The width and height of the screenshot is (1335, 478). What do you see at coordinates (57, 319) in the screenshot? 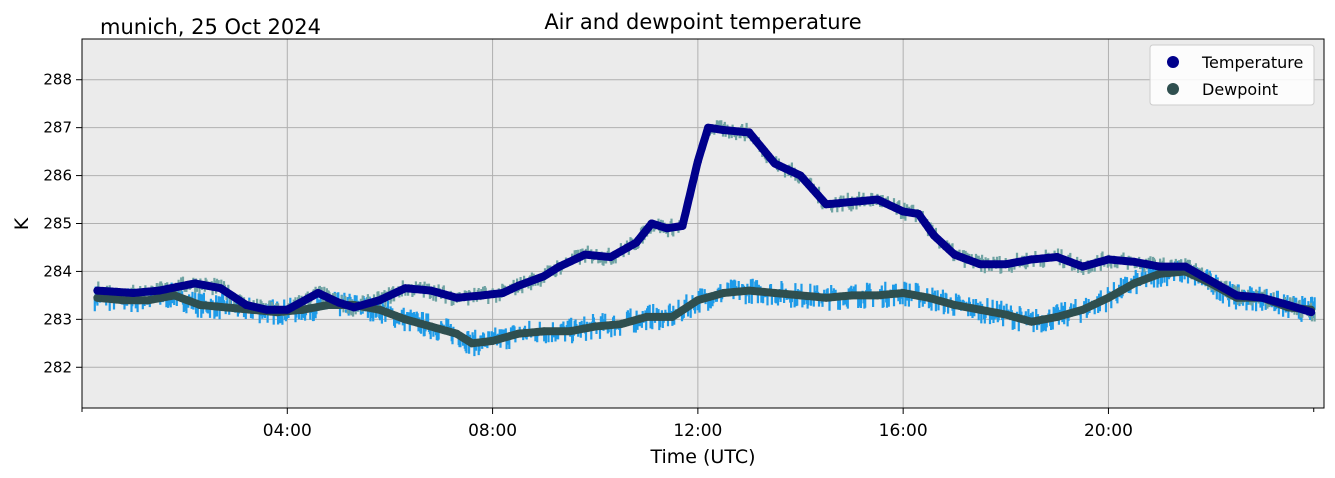
I see `y-tick-label: 283` at bounding box center [57, 319].